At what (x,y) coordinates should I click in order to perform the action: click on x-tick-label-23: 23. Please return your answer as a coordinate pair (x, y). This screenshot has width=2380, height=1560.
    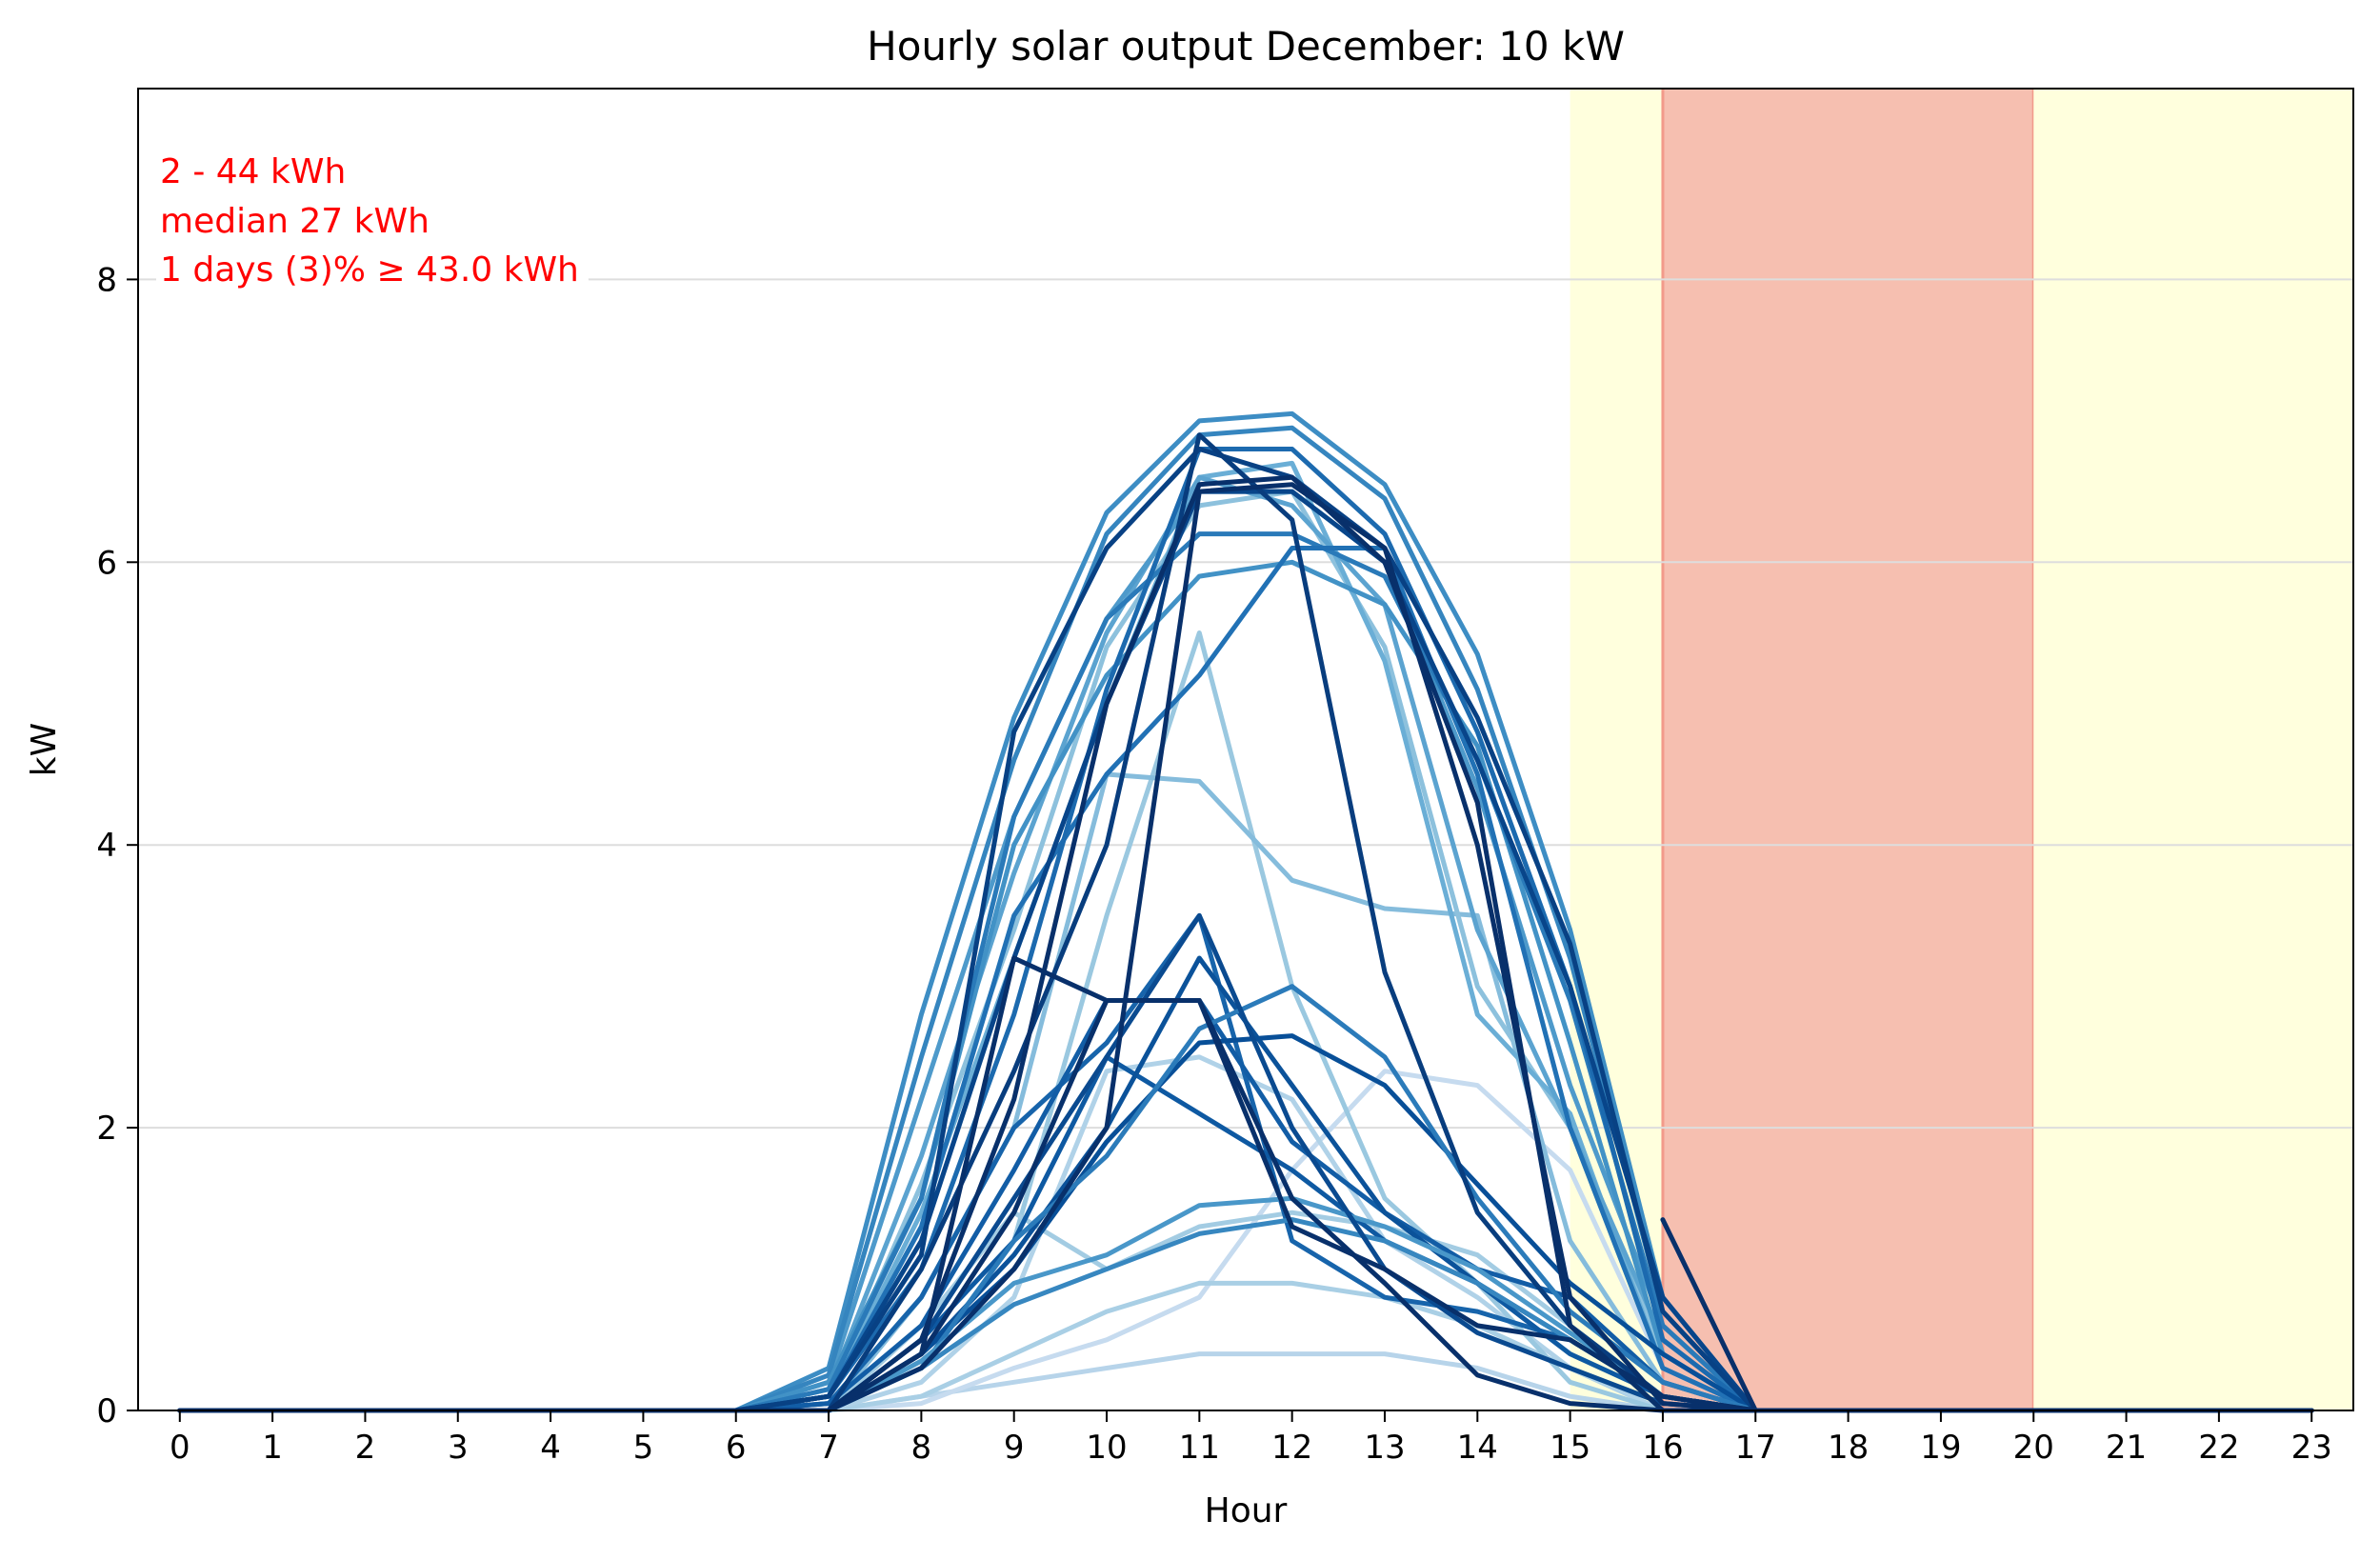
    Looking at the image, I should click on (2311, 1448).